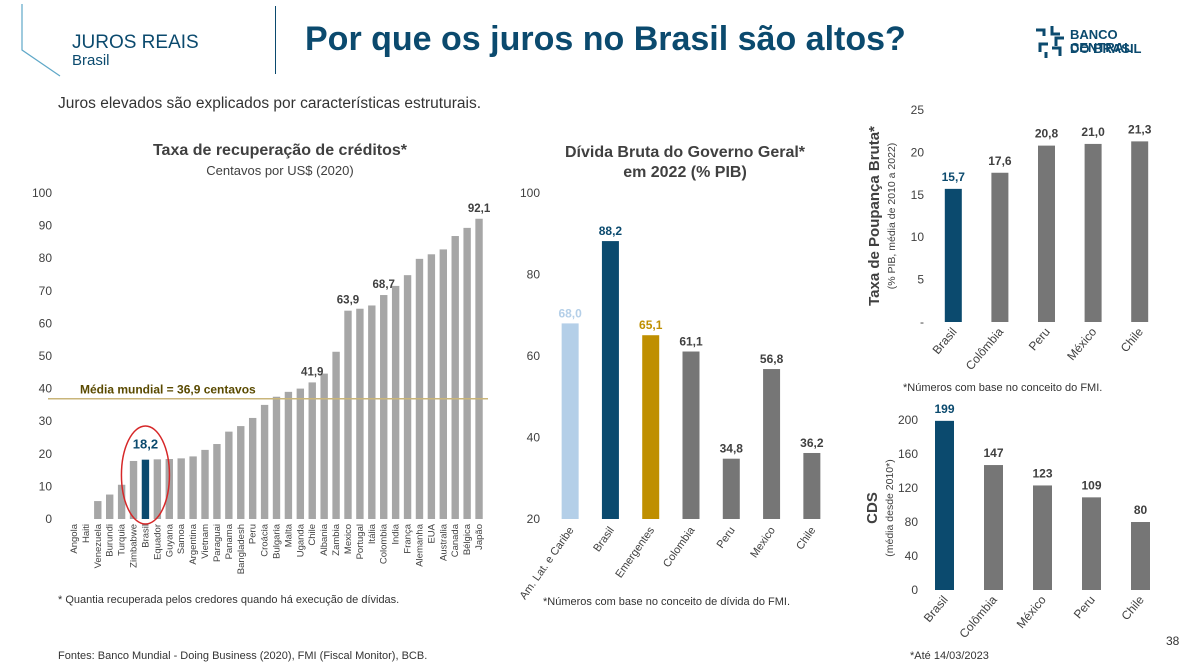 The width and height of the screenshot is (1200, 666). What do you see at coordinates (280, 170) in the screenshot?
I see `chart1-subtitle: Centavos por US$ (2020)` at bounding box center [280, 170].